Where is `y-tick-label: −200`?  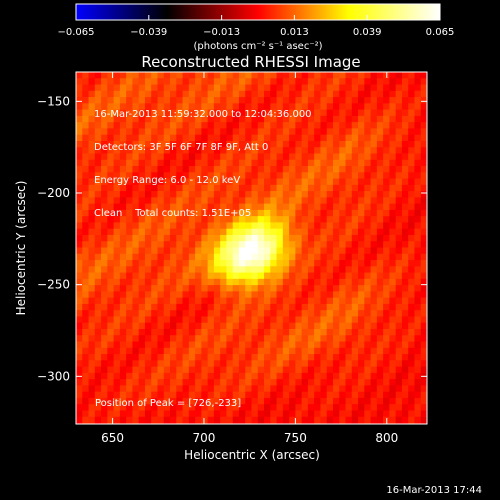 y-tick-label: −200 is located at coordinates (53, 193).